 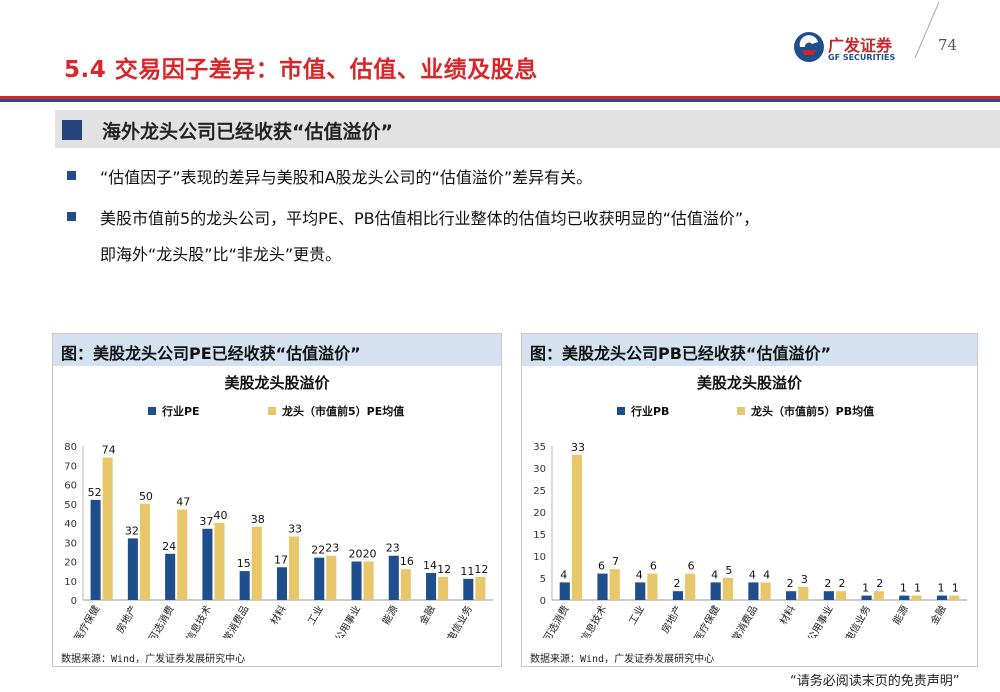 I want to click on bullet-text: 即海外“龙头股”比“非龙头”更贵。, so click(x=221, y=254).